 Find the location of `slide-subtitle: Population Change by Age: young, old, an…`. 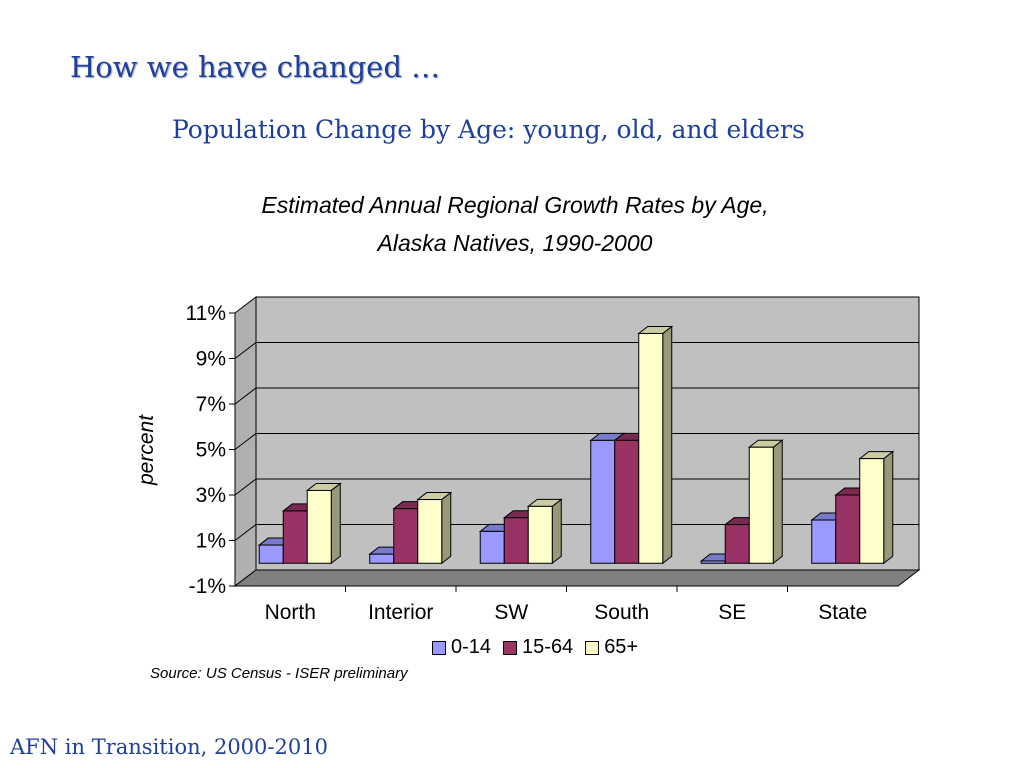

slide-subtitle: Population Change by Age: young, old, an… is located at coordinates (488, 129).